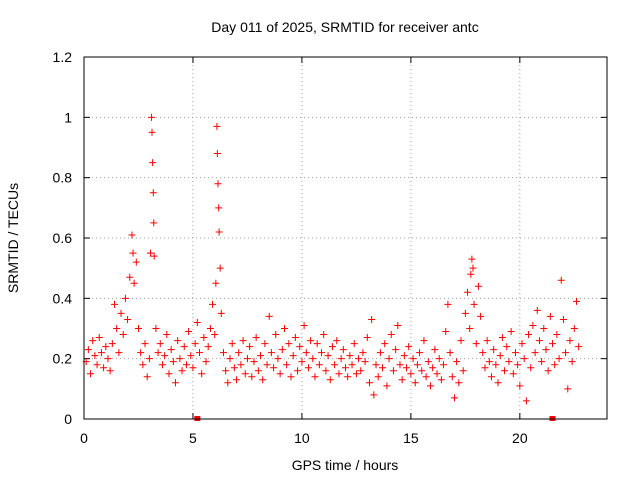  Describe the element at coordinates (63, 238) in the screenshot. I see `y-tick-label: 0.6` at that location.